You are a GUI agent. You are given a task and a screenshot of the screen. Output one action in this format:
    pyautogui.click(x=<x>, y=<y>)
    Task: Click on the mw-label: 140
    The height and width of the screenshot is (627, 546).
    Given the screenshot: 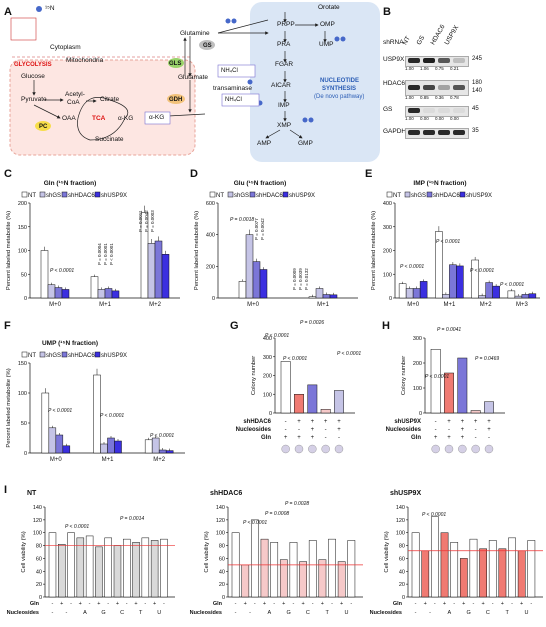 What is the action you would take?
    pyautogui.click(x=477, y=91)
    